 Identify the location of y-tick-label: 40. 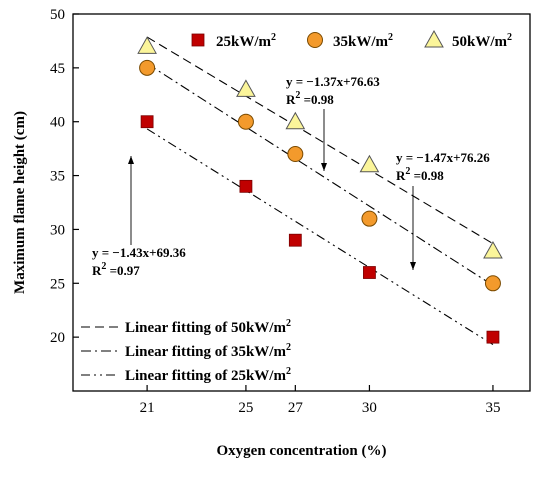
(57, 123).